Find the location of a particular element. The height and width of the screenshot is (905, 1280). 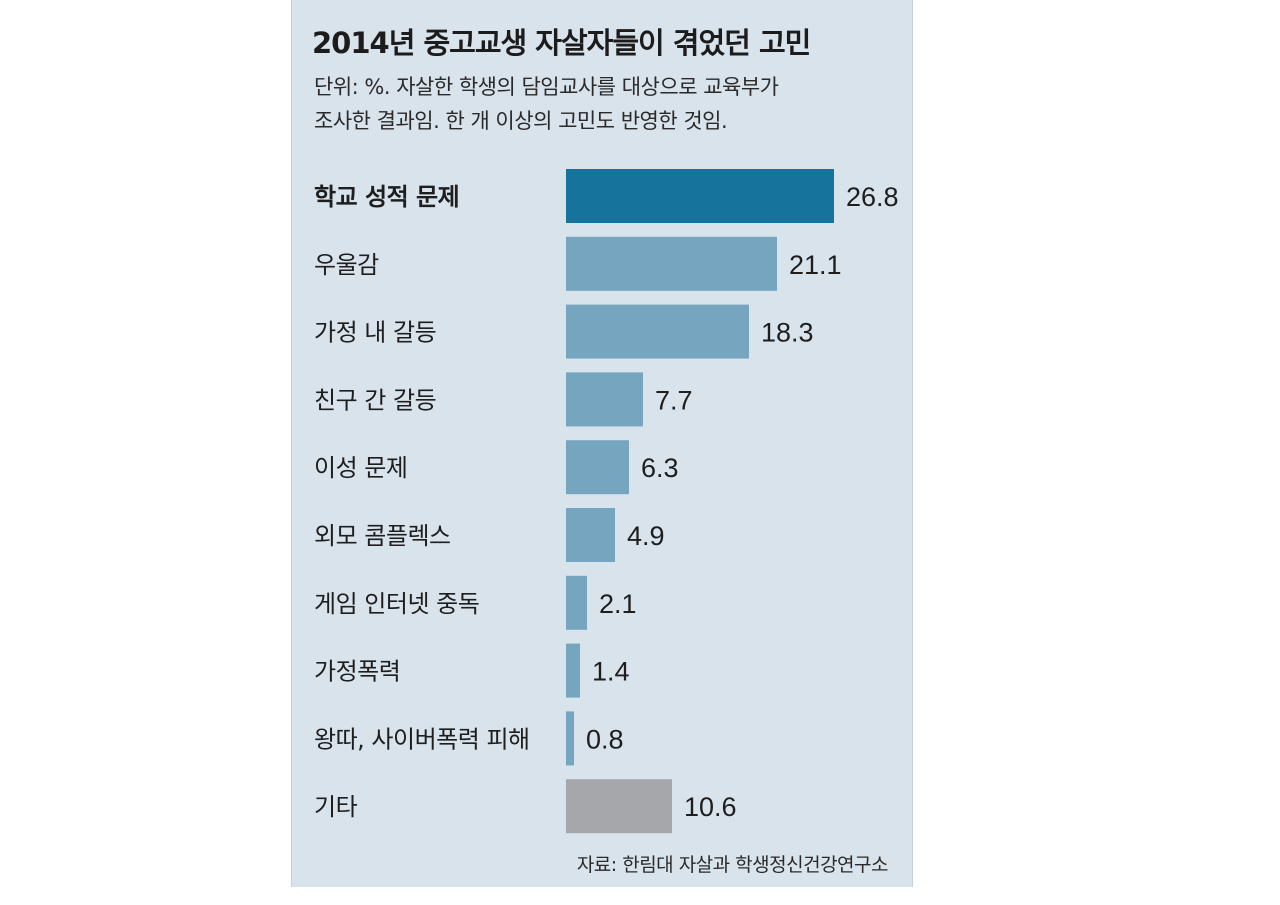

category-label-9: 왕따, 사이버폭력 피해 is located at coordinates (422, 739).